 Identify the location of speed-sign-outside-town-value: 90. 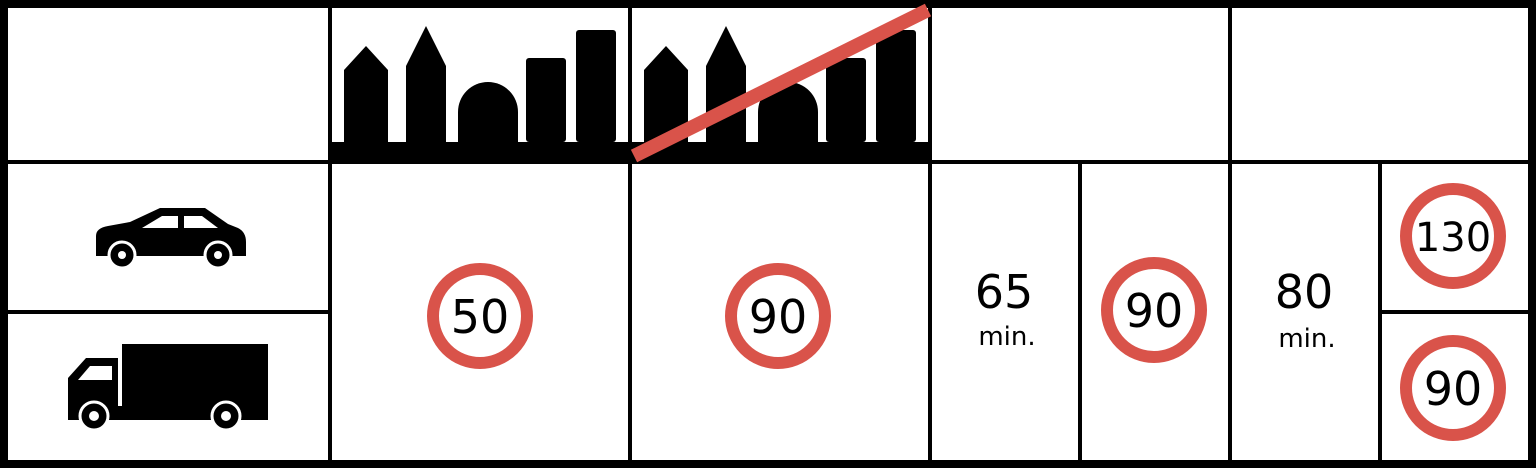
(778, 317).